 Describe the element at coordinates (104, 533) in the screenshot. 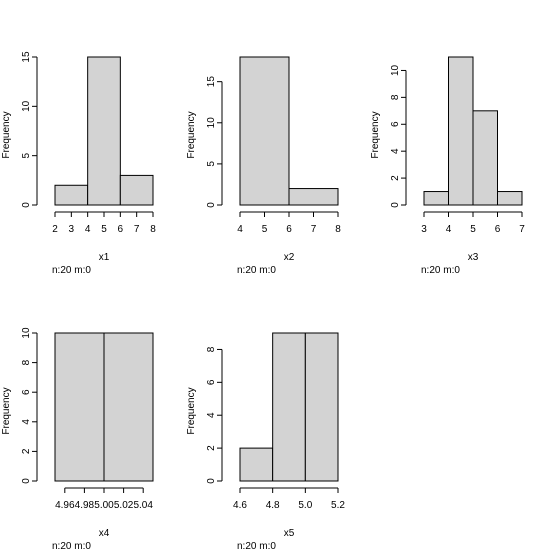

I see `x-axis-label: x4` at that location.